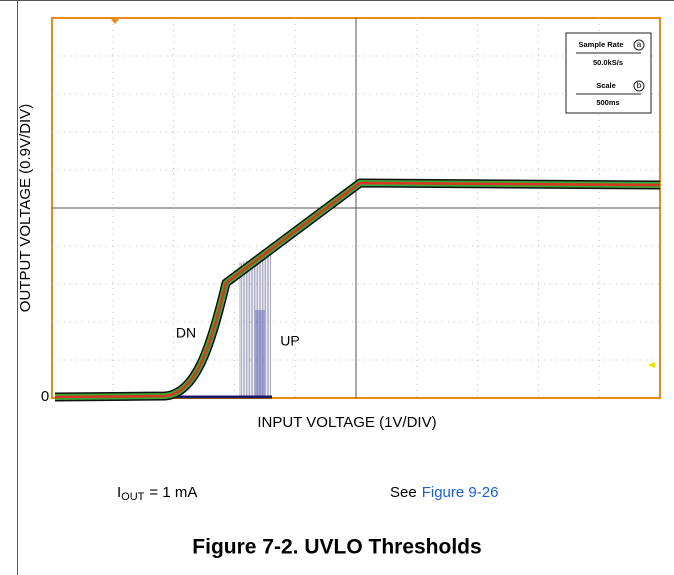  Describe the element at coordinates (173, 492) in the screenshot. I see `current-value: = 1 mA` at that location.